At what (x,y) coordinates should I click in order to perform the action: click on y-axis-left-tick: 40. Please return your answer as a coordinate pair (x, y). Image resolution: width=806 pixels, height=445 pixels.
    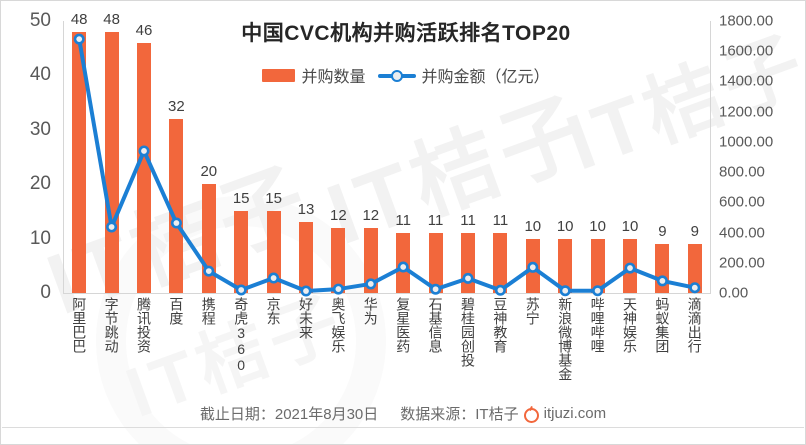
    Looking at the image, I should click on (40, 75).